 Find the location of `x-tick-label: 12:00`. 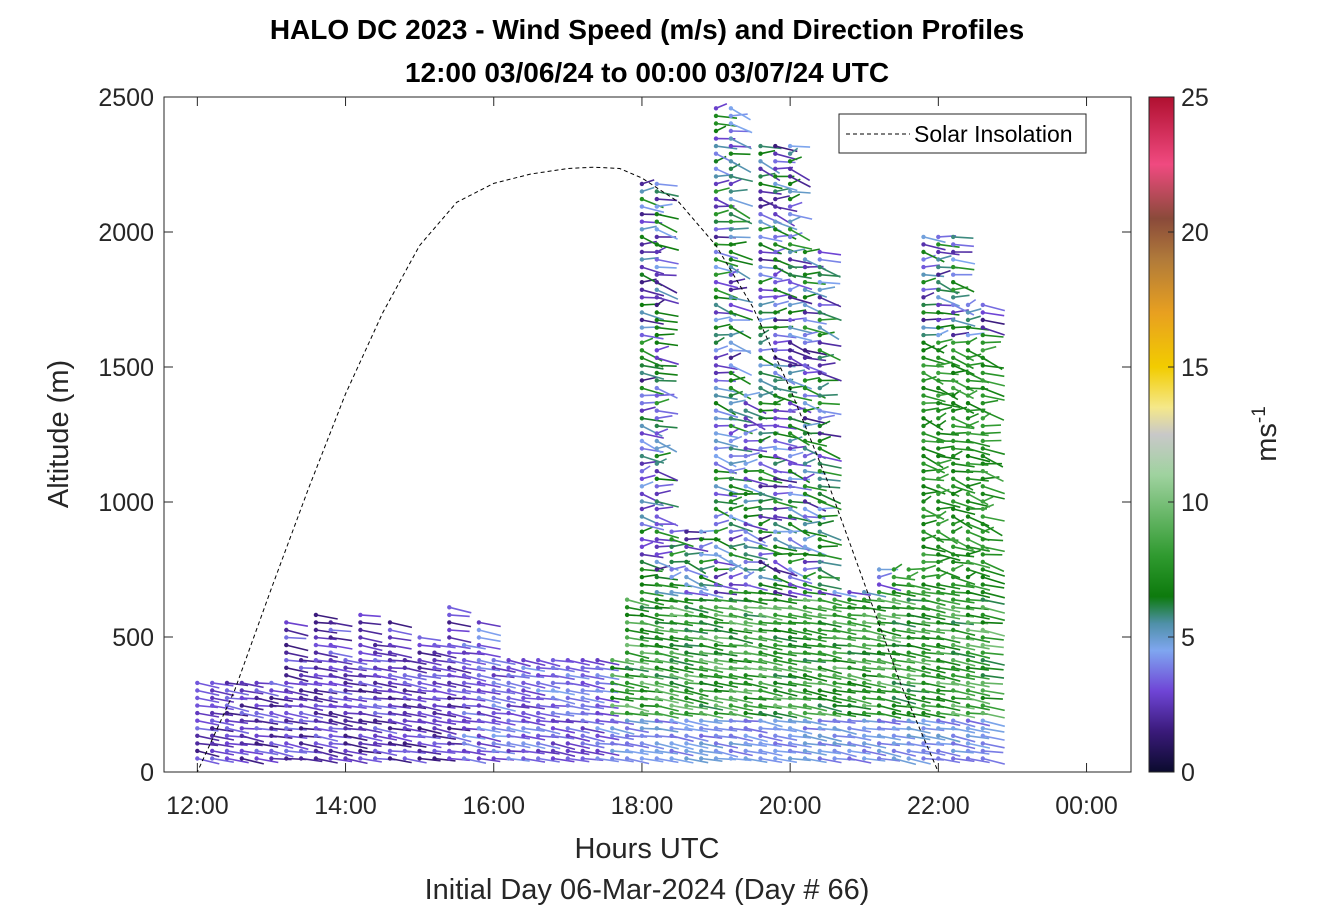

x-tick-label: 12:00 is located at coordinates (197, 806).